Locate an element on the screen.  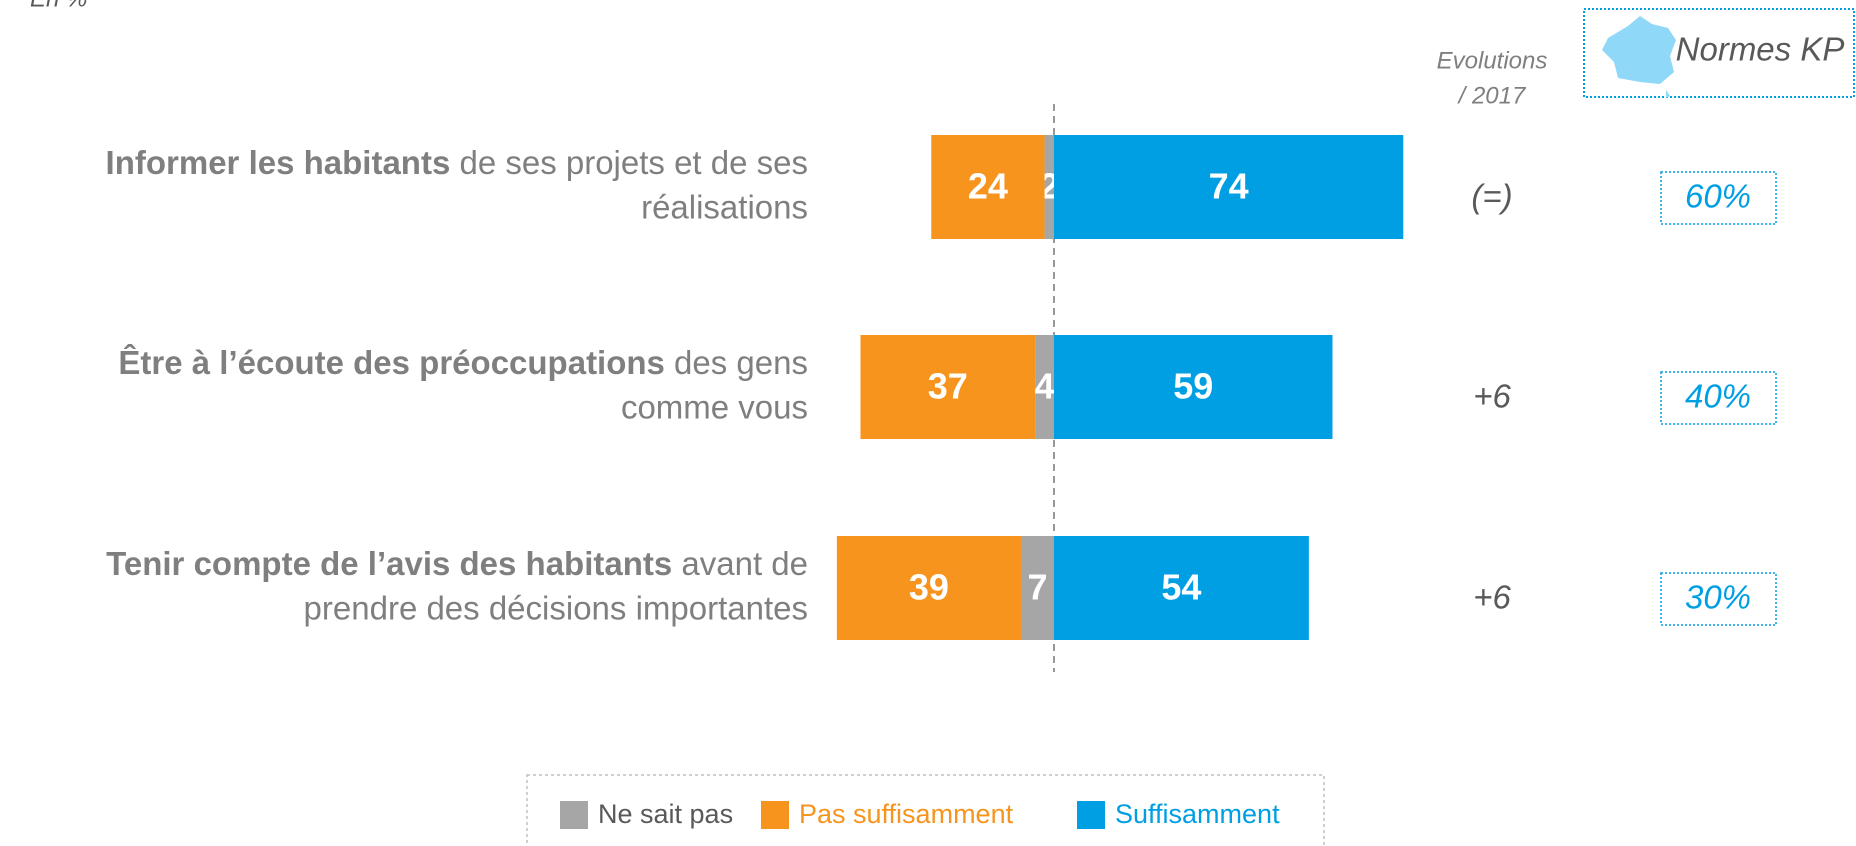
category-text: de ses projets et de ses is located at coordinates (629, 162).